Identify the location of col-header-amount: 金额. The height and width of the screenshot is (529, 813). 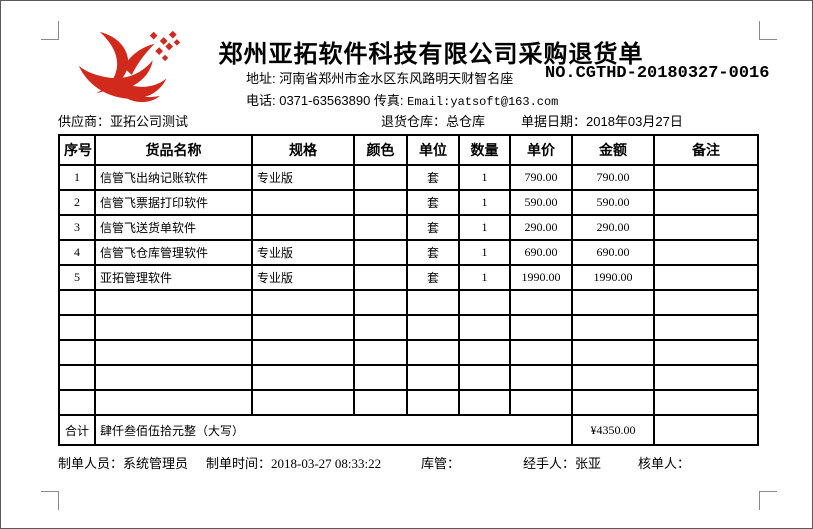
(613, 150).